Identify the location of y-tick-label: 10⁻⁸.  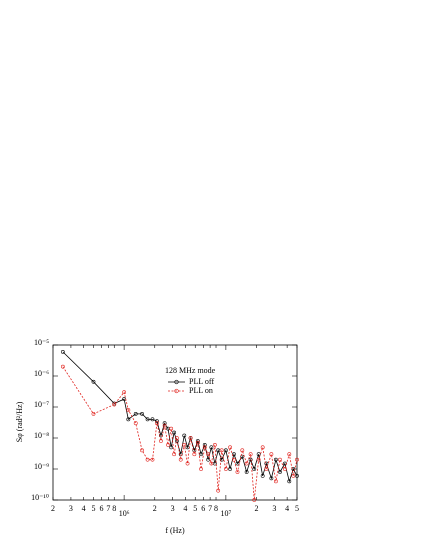
(41, 435).